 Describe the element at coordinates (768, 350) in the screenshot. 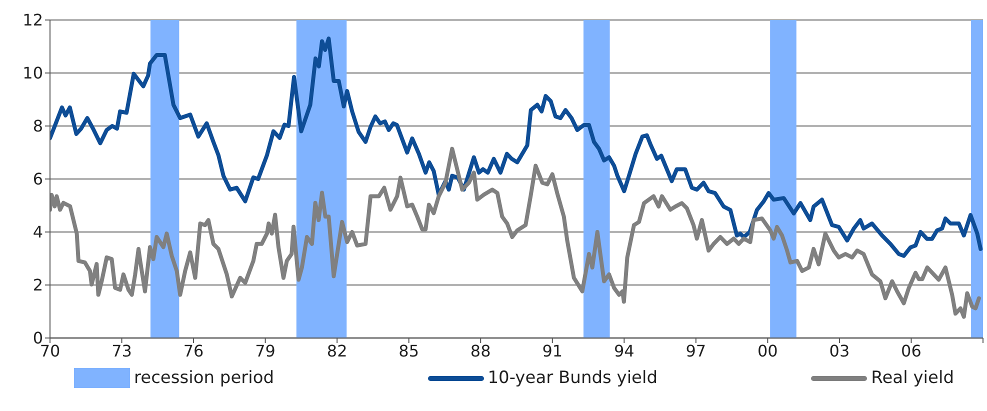

I see `x-tick-label: 00` at that location.